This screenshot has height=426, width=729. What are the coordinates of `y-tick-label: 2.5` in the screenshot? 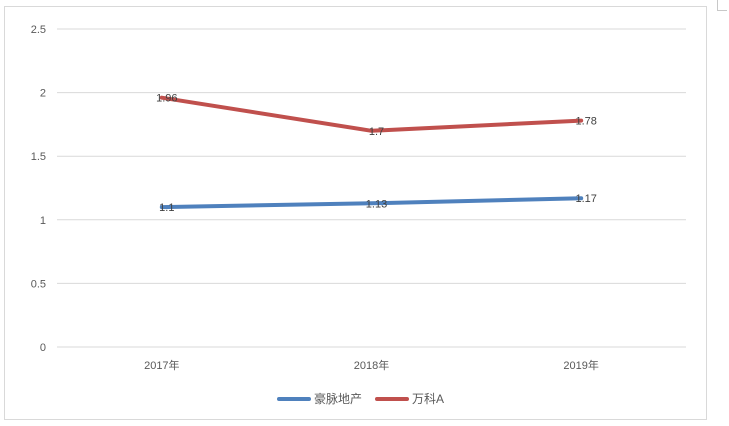 It's located at (38, 30).